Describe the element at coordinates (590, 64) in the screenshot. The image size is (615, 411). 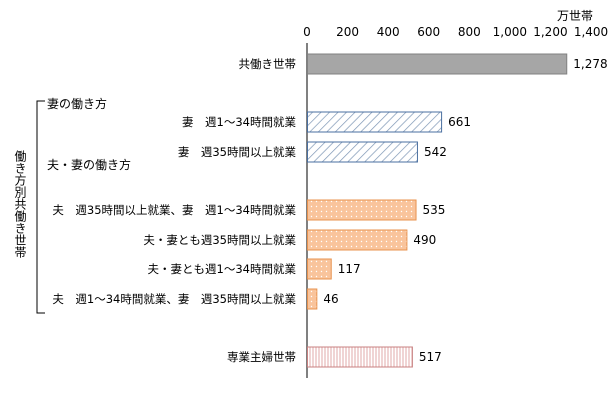
I see `value-label: 1,278` at that location.